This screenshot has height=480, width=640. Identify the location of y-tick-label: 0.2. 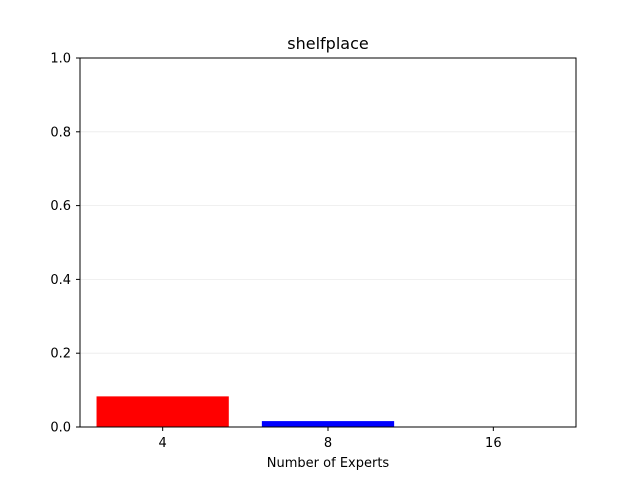
(60, 354).